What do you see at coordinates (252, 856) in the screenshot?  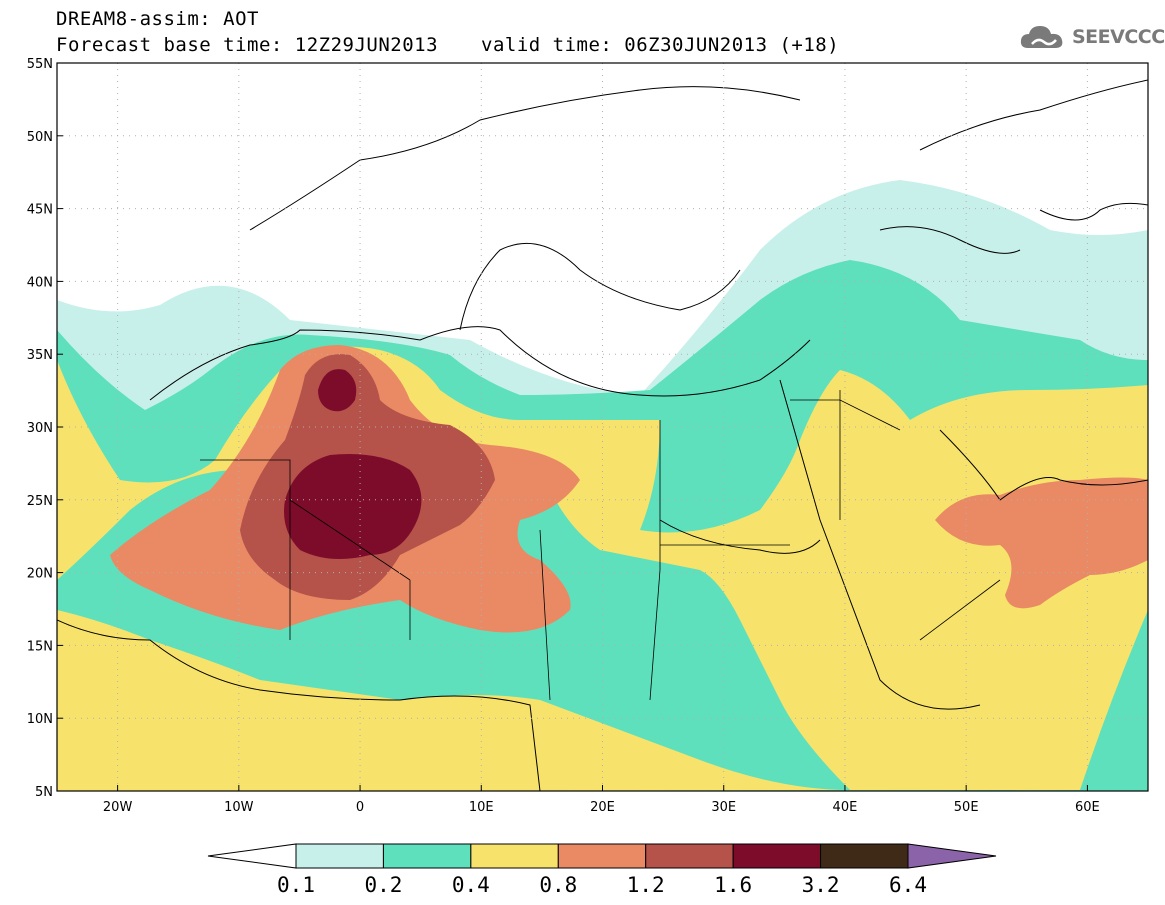 I see `colorbar-low-arrow` at bounding box center [252, 856].